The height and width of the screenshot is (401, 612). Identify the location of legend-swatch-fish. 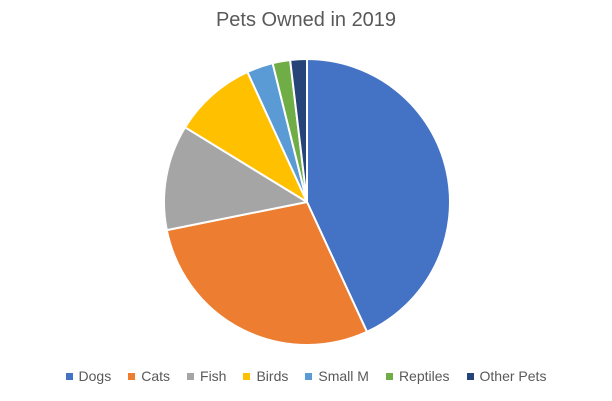
(191, 376).